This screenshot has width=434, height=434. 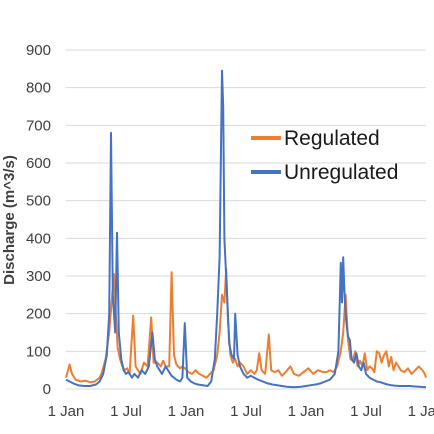 What do you see at coordinates (38, 88) in the screenshot?
I see `y-tick-label: 800` at bounding box center [38, 88].